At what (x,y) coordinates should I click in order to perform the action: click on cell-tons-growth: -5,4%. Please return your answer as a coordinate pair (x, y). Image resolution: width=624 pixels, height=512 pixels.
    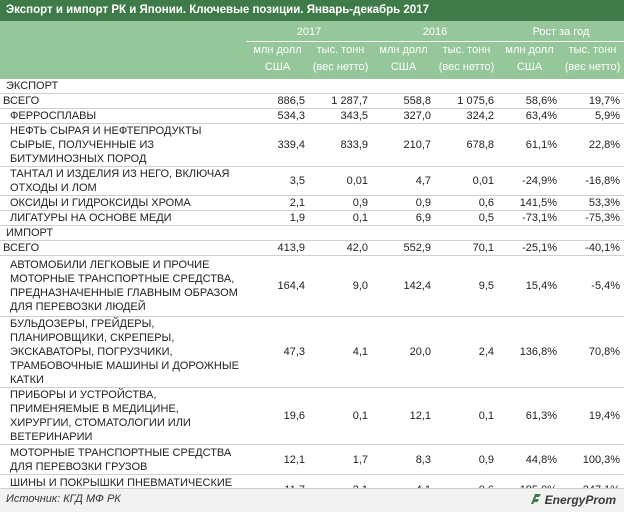
    Looking at the image, I should click on (592, 286).